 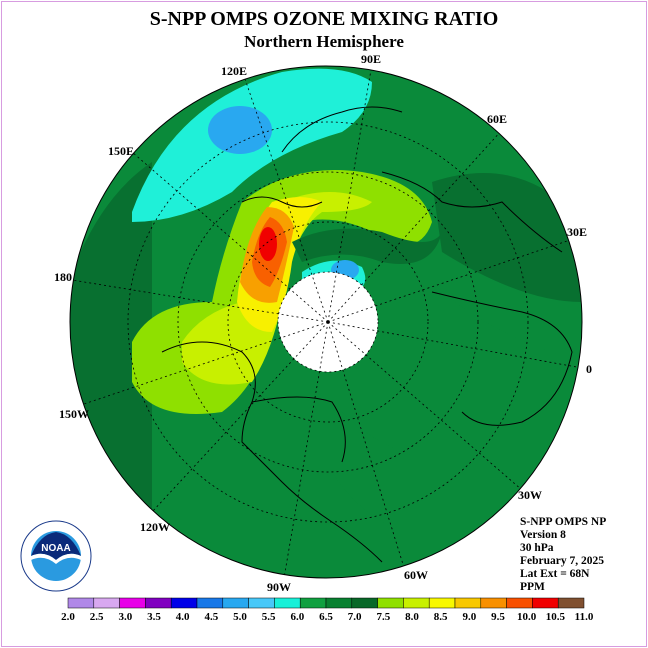 I want to click on lon-label-150w: 150W, so click(x=74, y=414).